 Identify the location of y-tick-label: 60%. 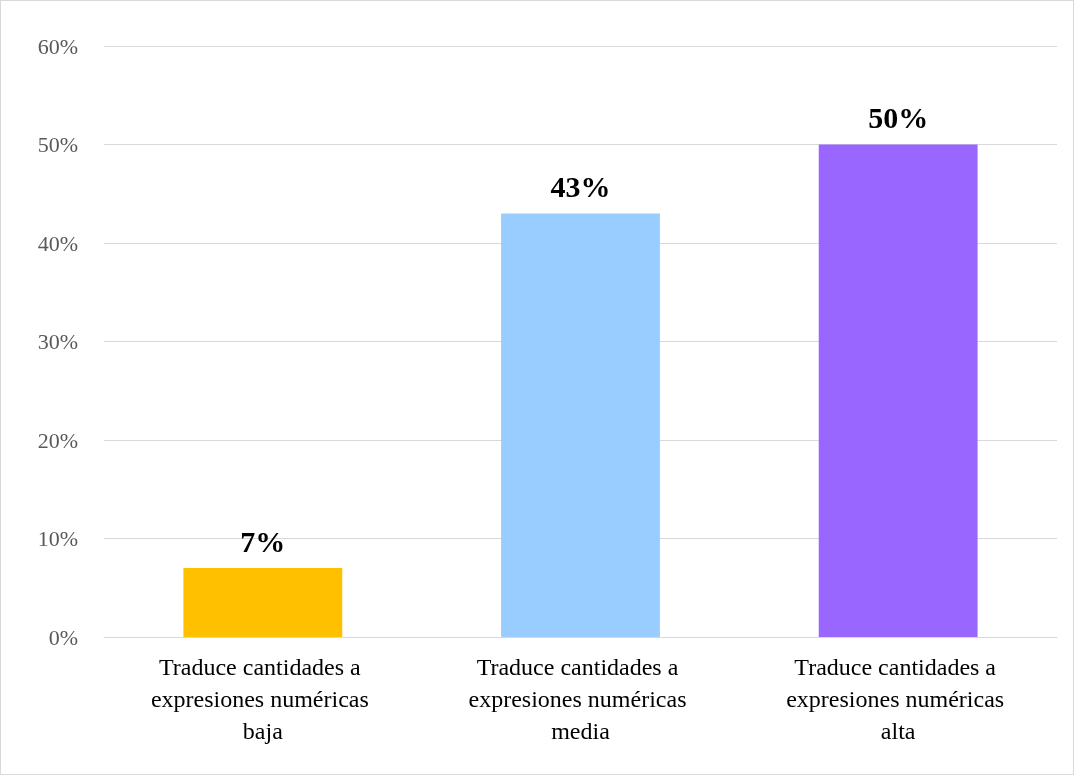
(57, 46).